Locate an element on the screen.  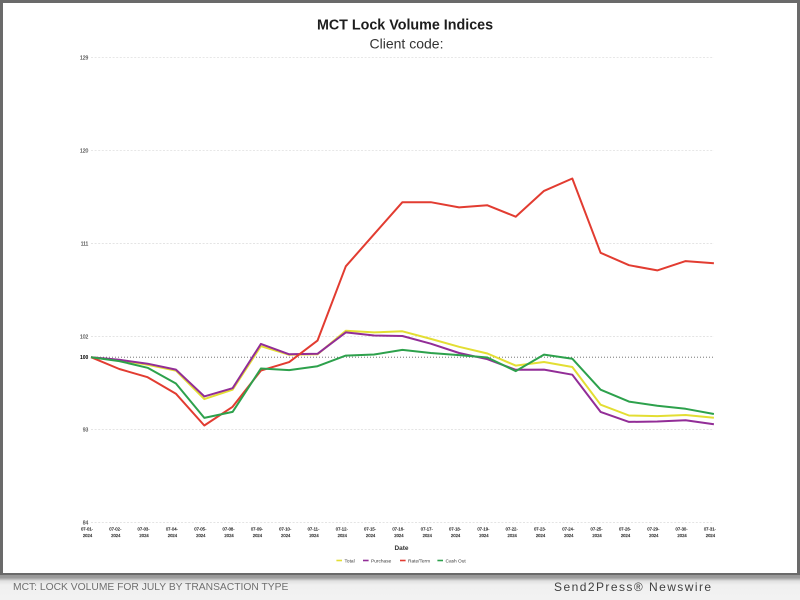
svg-text: 129 is located at coordinates (84, 59).